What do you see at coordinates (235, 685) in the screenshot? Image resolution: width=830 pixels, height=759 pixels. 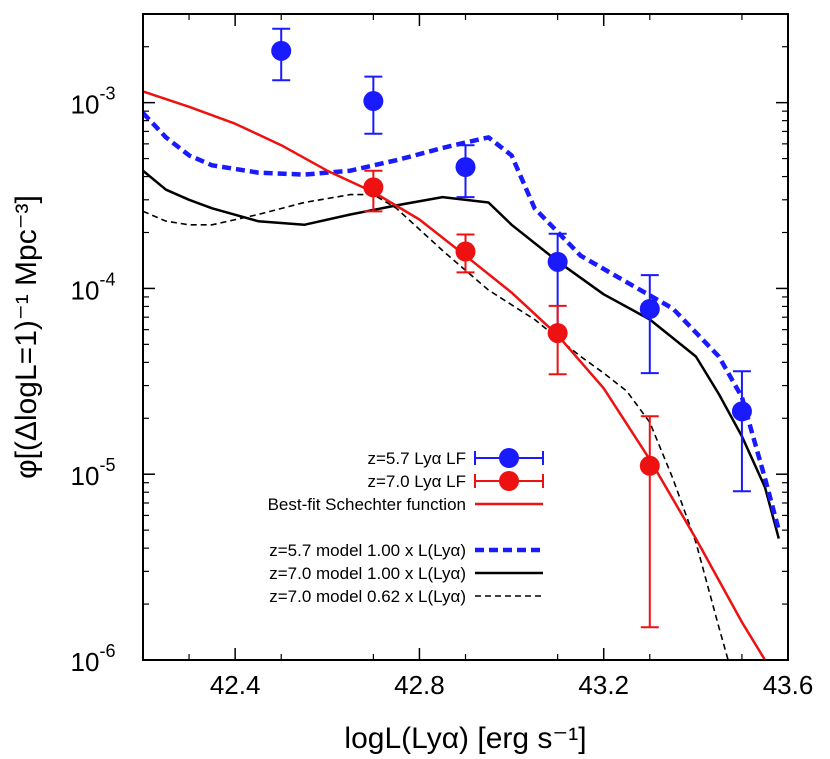 I see `x-tick-label: 42.4` at bounding box center [235, 685].